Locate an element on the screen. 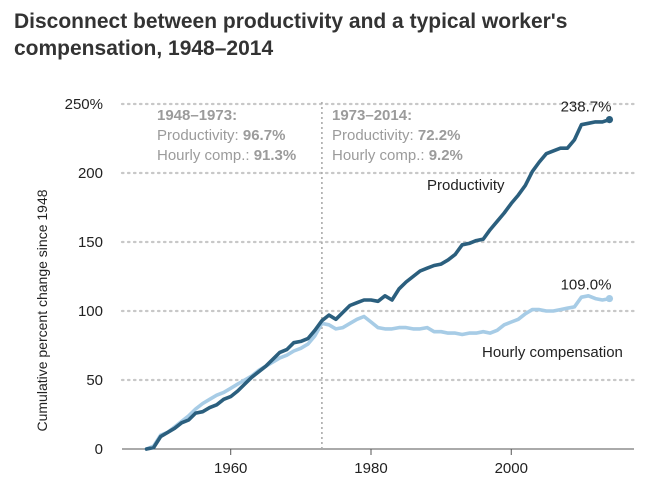 This screenshot has width=652, height=492. y-tick-label: 50 is located at coordinates (94, 380).